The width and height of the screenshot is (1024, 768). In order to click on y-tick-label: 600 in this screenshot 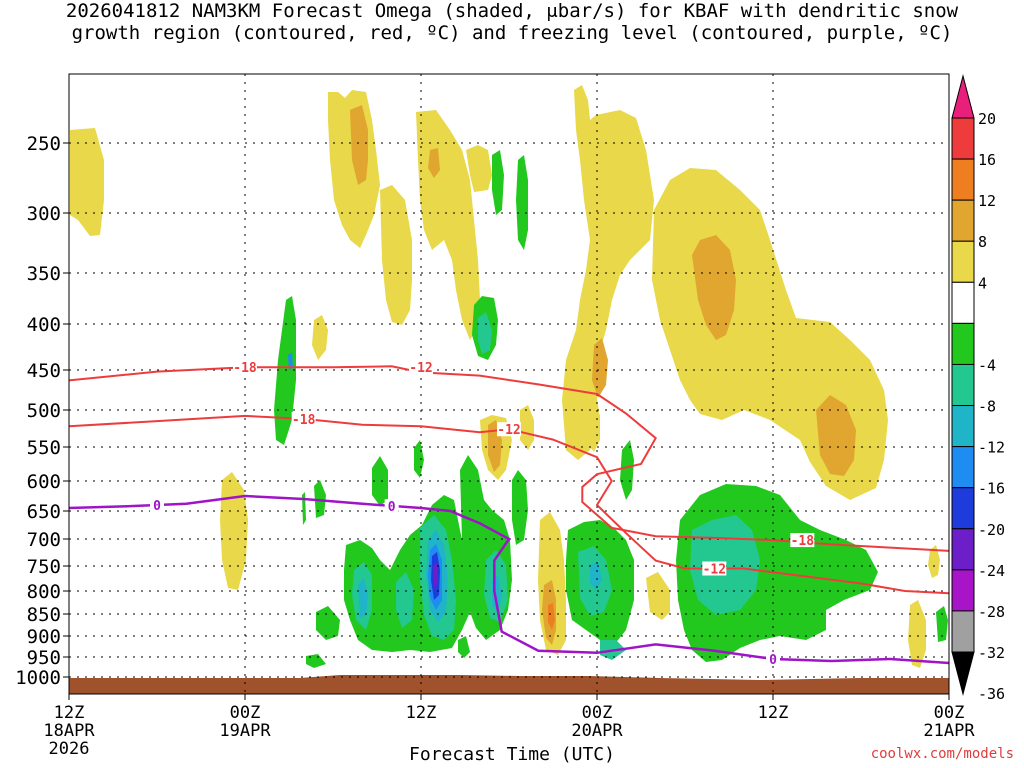, I will do `click(44, 482)`.